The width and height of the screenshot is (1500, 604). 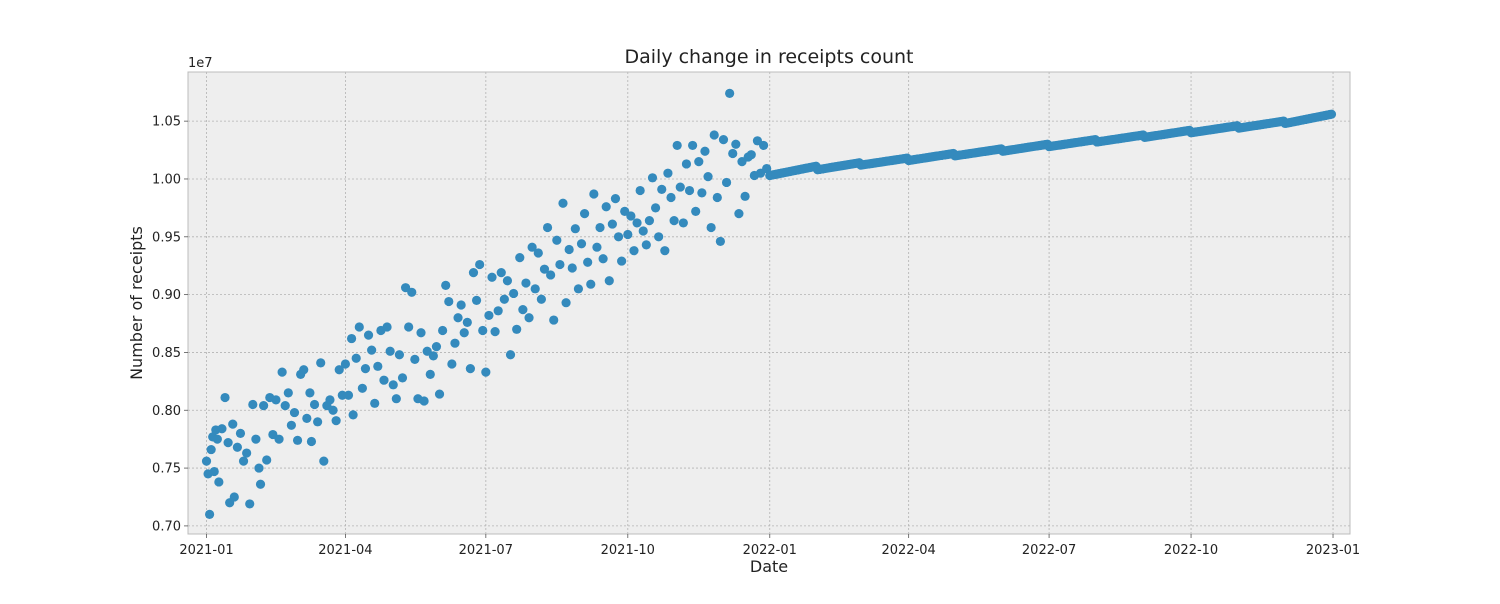 What do you see at coordinates (166, 237) in the screenshot?
I see `y-tick-label: 0.95` at bounding box center [166, 237].